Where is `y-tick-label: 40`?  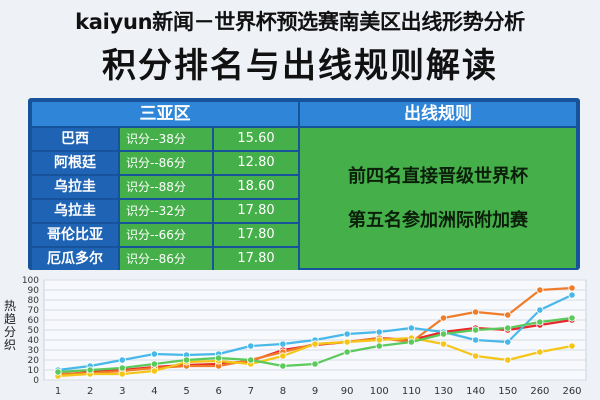
y-tick-label: 40 is located at coordinates (34, 341).